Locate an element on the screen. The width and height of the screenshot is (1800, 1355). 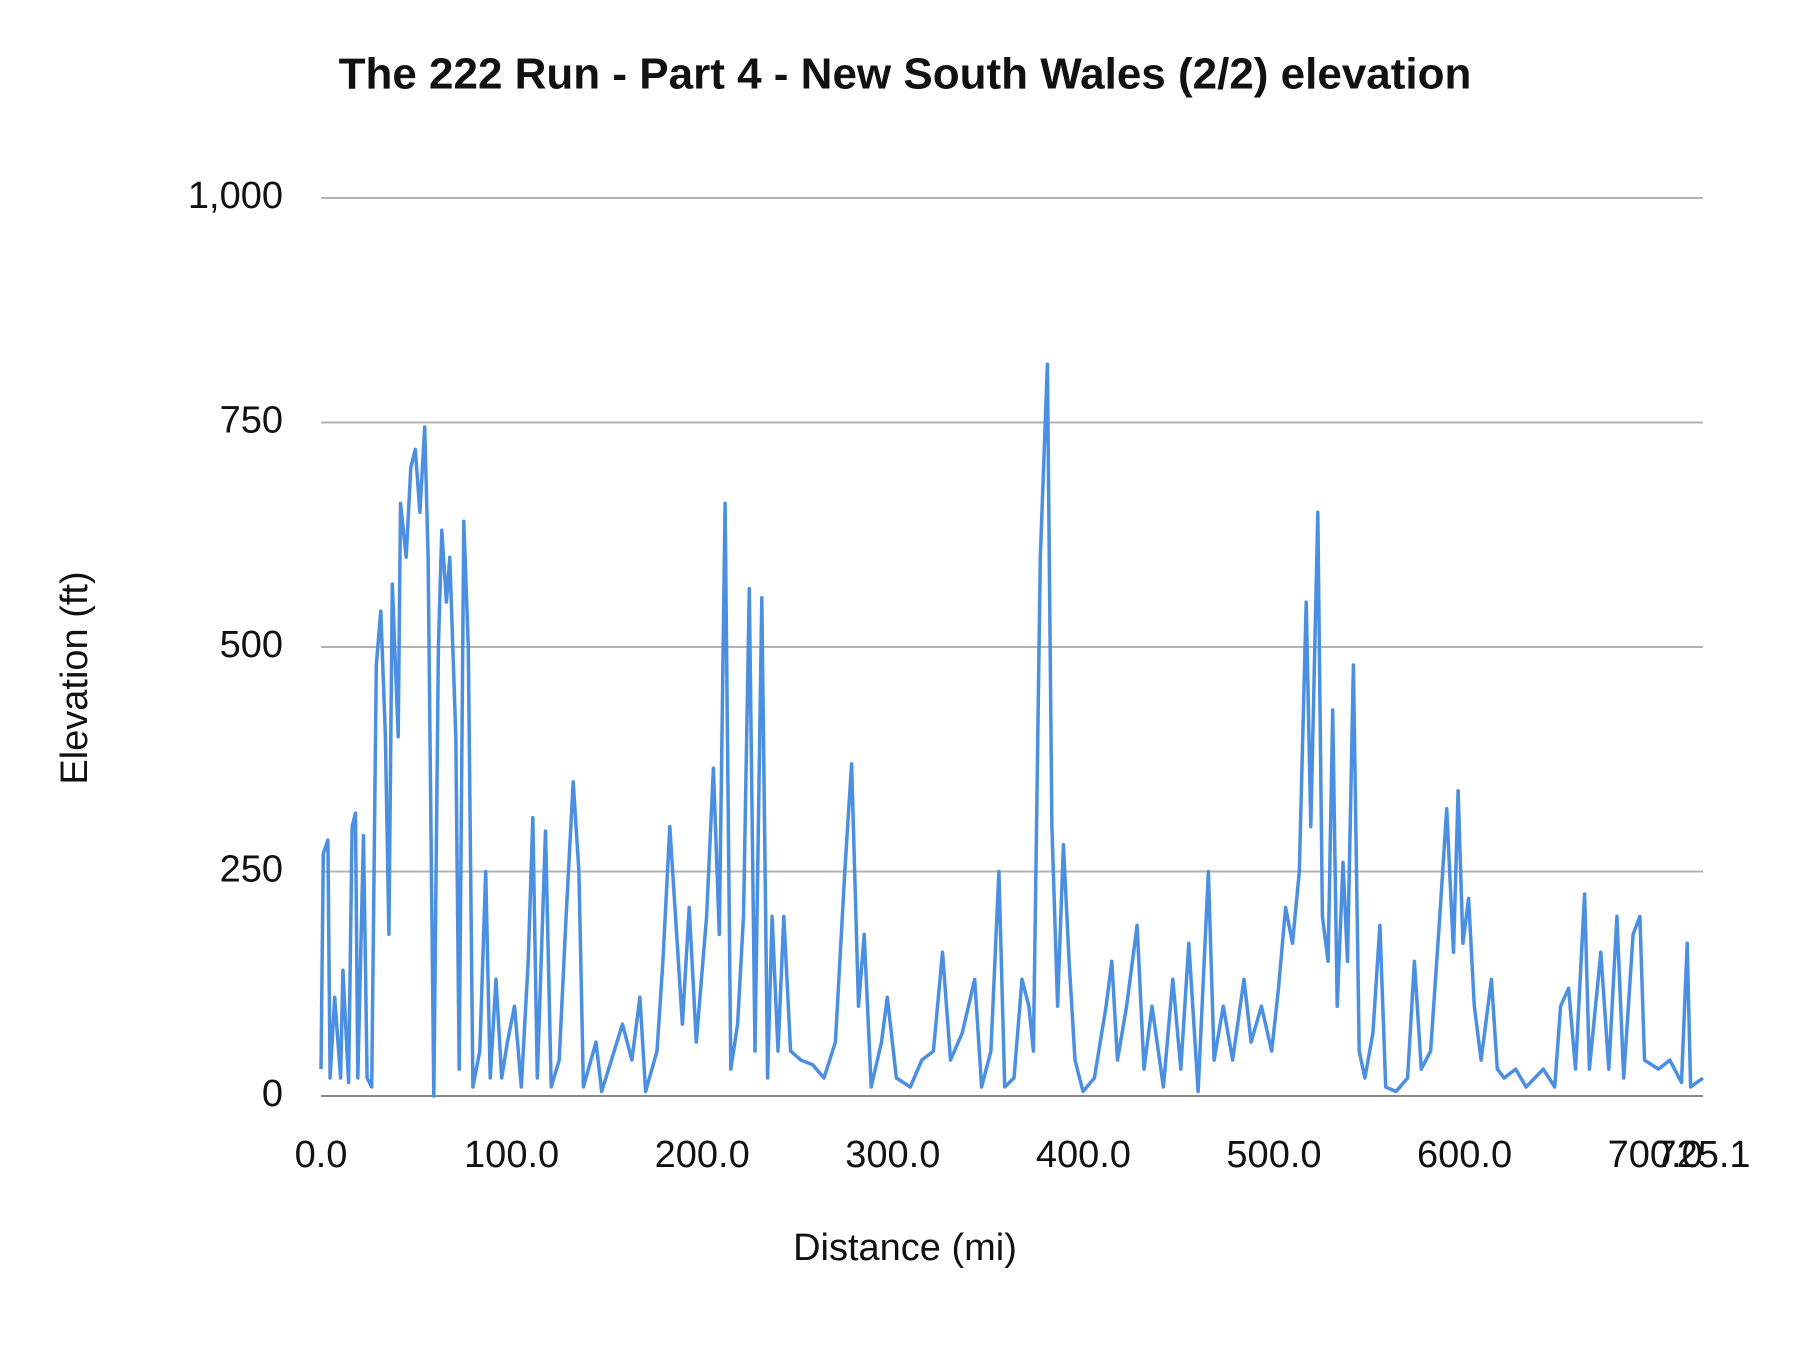
x-axis-label: Distance (mi) is located at coordinates (905, 1248).